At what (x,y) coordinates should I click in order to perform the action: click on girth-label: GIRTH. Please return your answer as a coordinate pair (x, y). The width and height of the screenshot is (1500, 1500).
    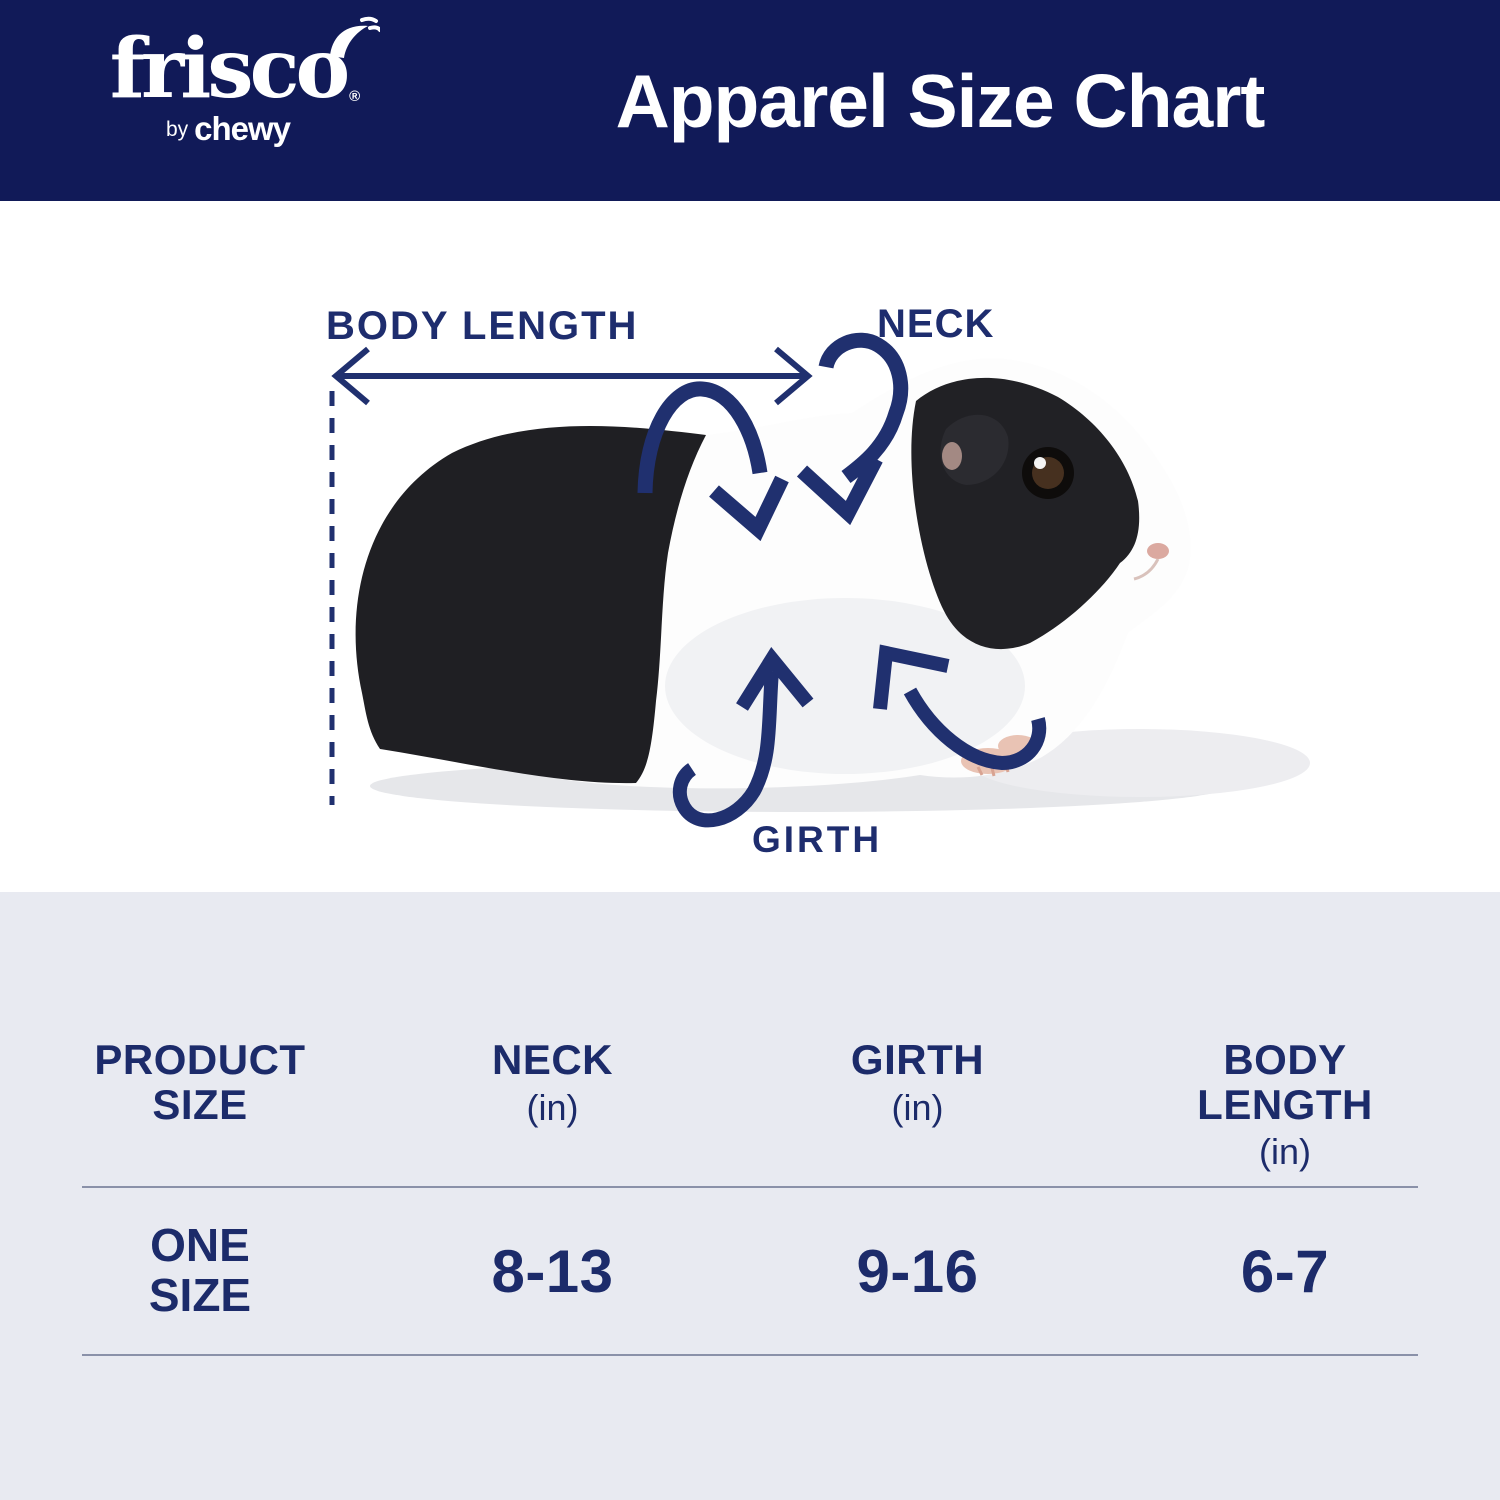
    Looking at the image, I should click on (817, 839).